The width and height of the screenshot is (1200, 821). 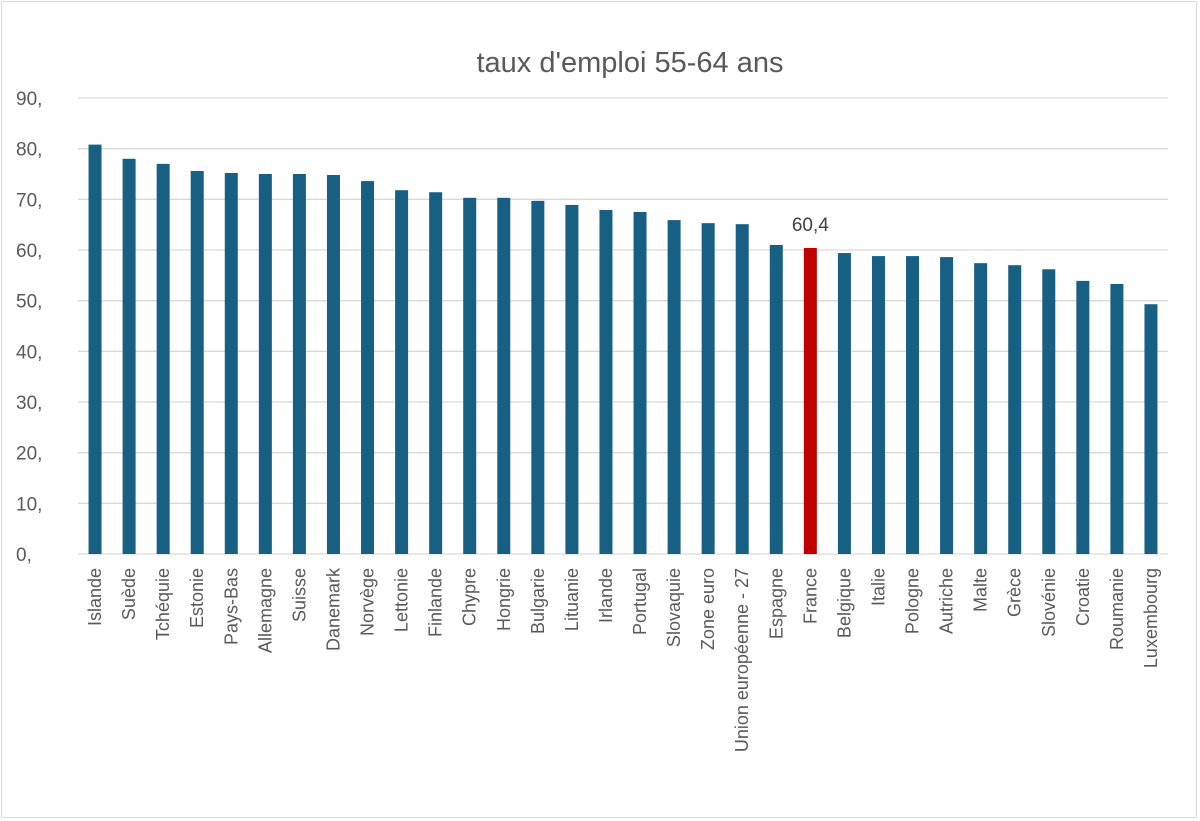 I want to click on bar-roumanie, so click(x=1117, y=418).